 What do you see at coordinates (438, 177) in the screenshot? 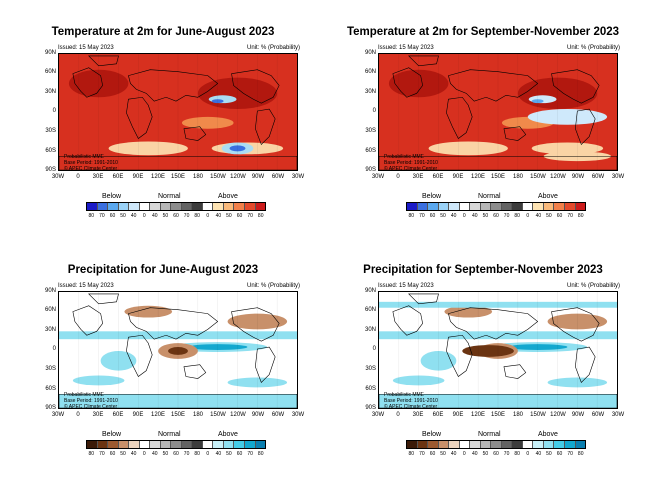
I see `lon-label: 60E` at bounding box center [438, 177].